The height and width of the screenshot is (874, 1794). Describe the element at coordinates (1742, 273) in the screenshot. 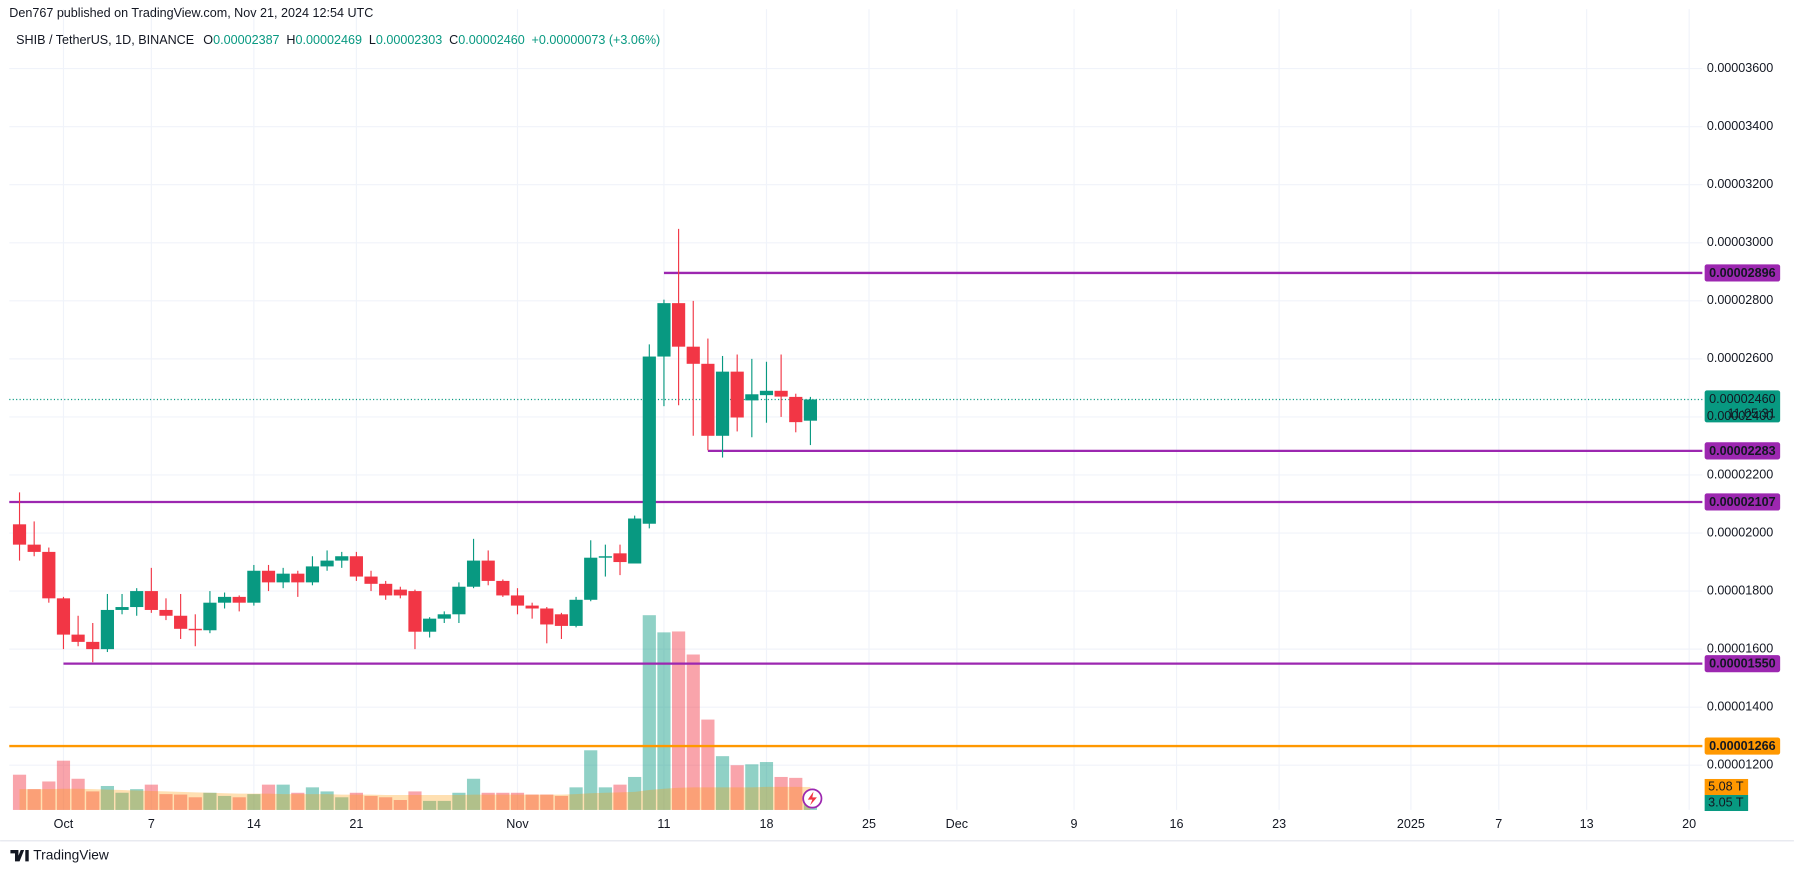

I see `level-label: 0.00002896` at that location.